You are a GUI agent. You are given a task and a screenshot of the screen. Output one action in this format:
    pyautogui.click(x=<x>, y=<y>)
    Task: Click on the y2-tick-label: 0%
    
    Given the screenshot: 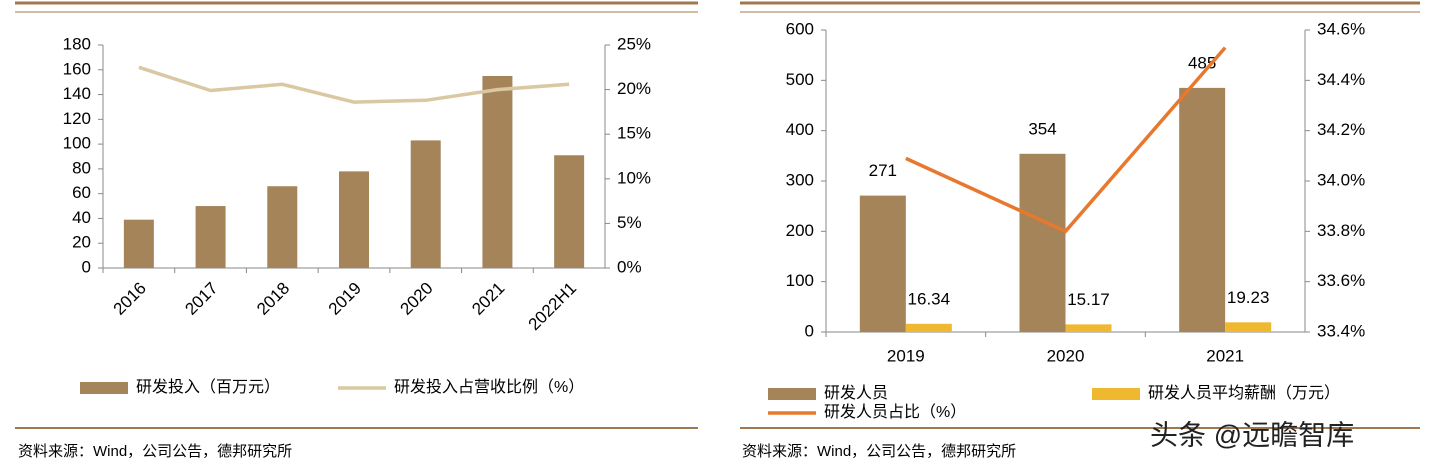 What is the action you would take?
    pyautogui.click(x=629, y=266)
    